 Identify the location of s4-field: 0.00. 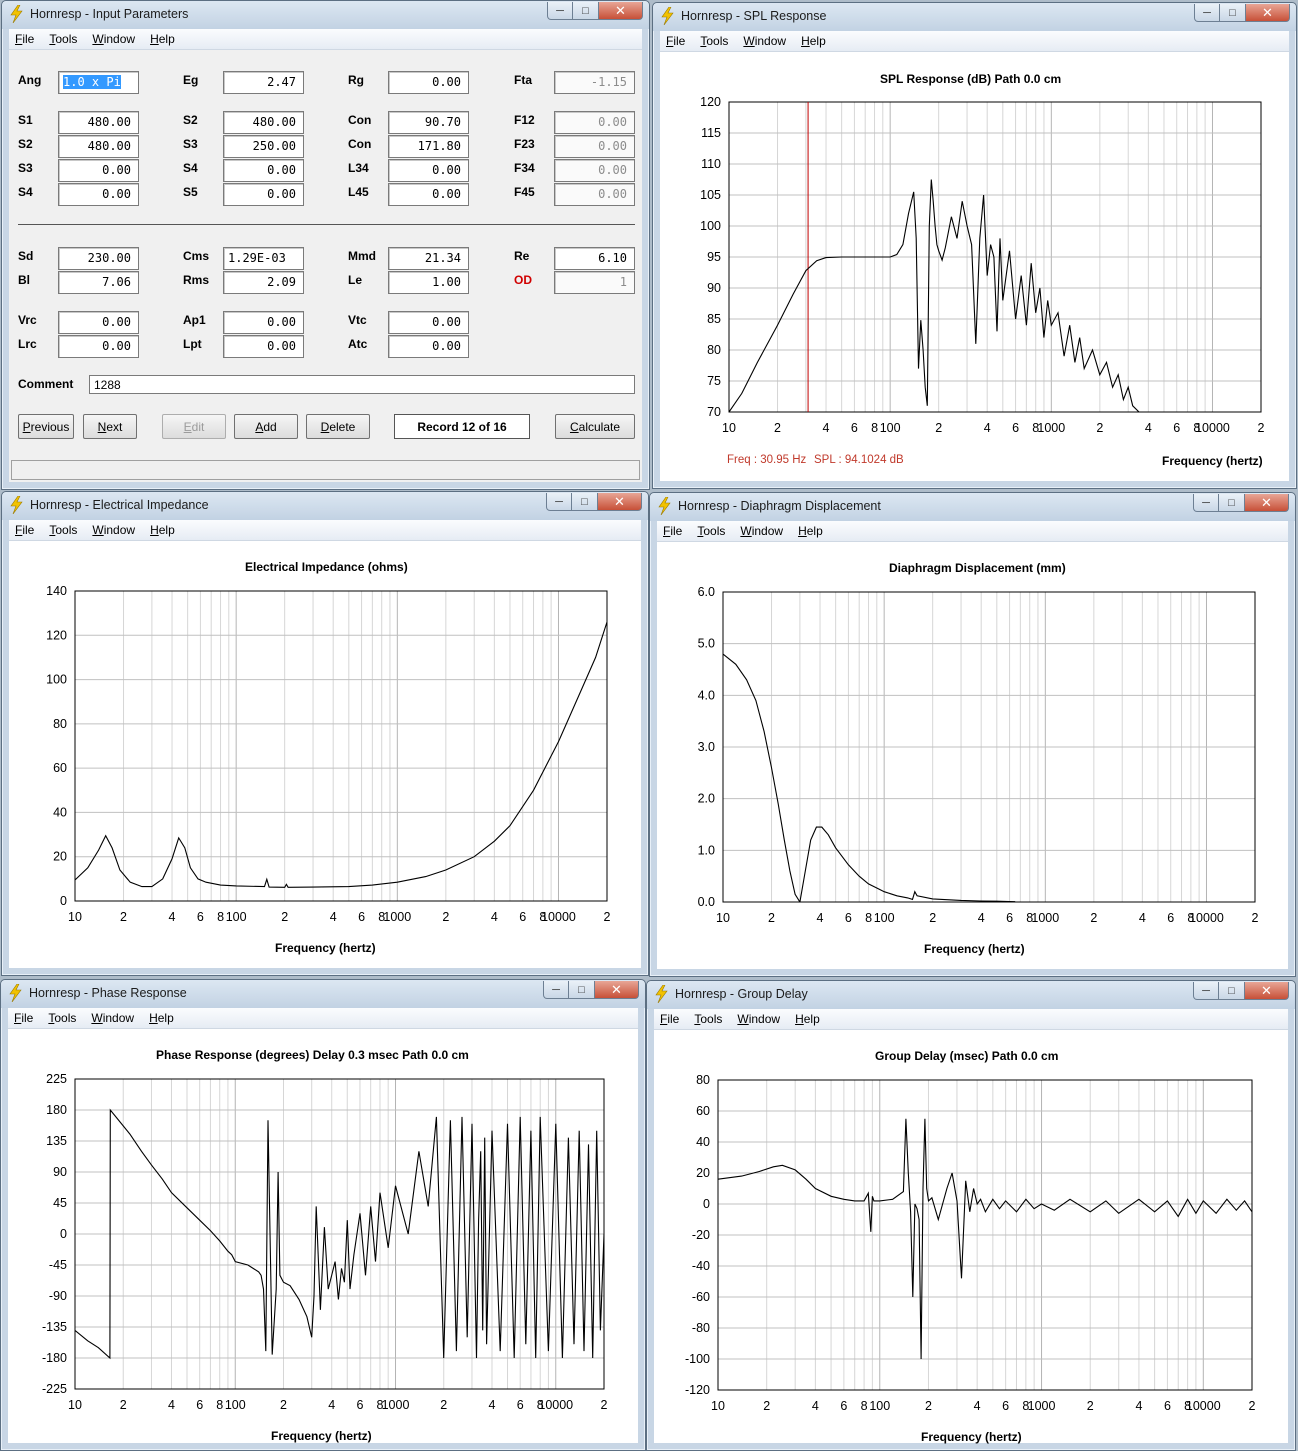
(263, 170).